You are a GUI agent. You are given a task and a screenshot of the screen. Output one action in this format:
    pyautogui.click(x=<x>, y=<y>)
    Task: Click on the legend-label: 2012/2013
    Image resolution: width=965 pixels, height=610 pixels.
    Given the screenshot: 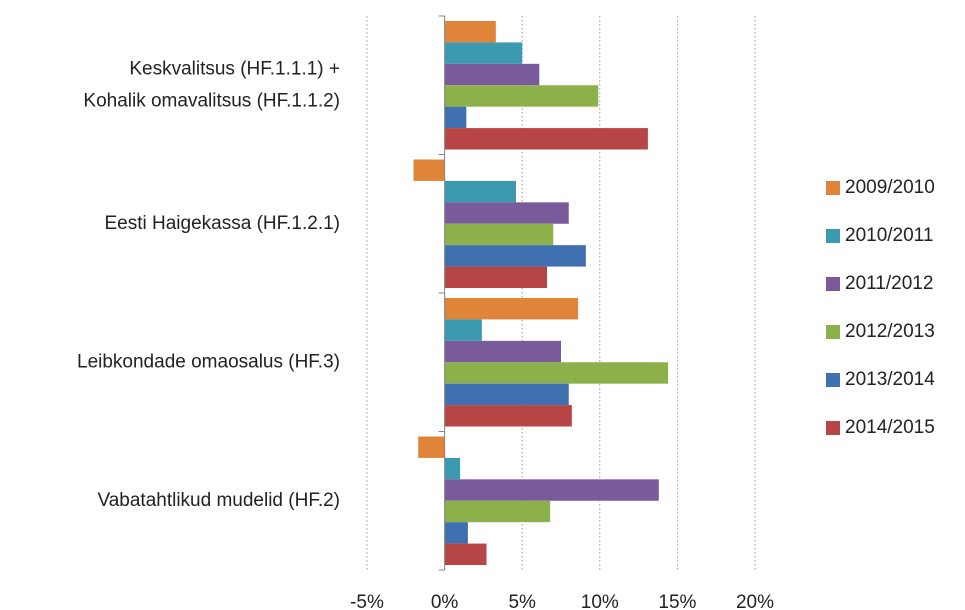 What is the action you would take?
    pyautogui.click(x=890, y=331)
    